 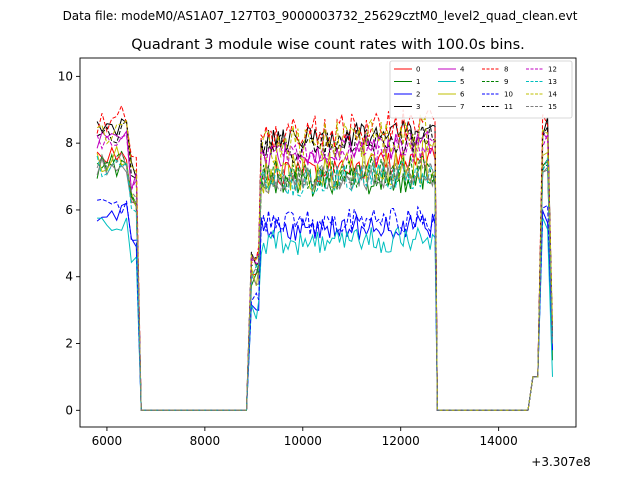 What do you see at coordinates (69, 143) in the screenshot?
I see `y-tick-label: 8` at bounding box center [69, 143].